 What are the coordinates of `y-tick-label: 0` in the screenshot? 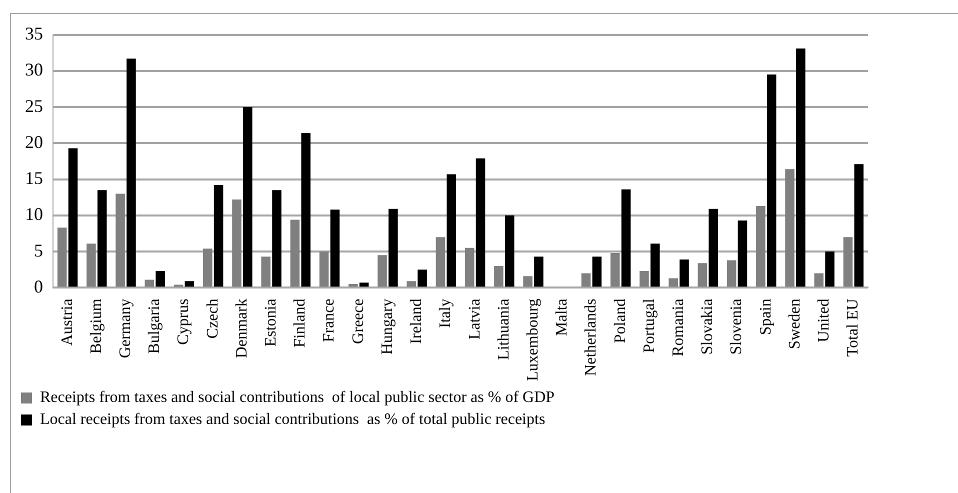 It's located at (38, 286).